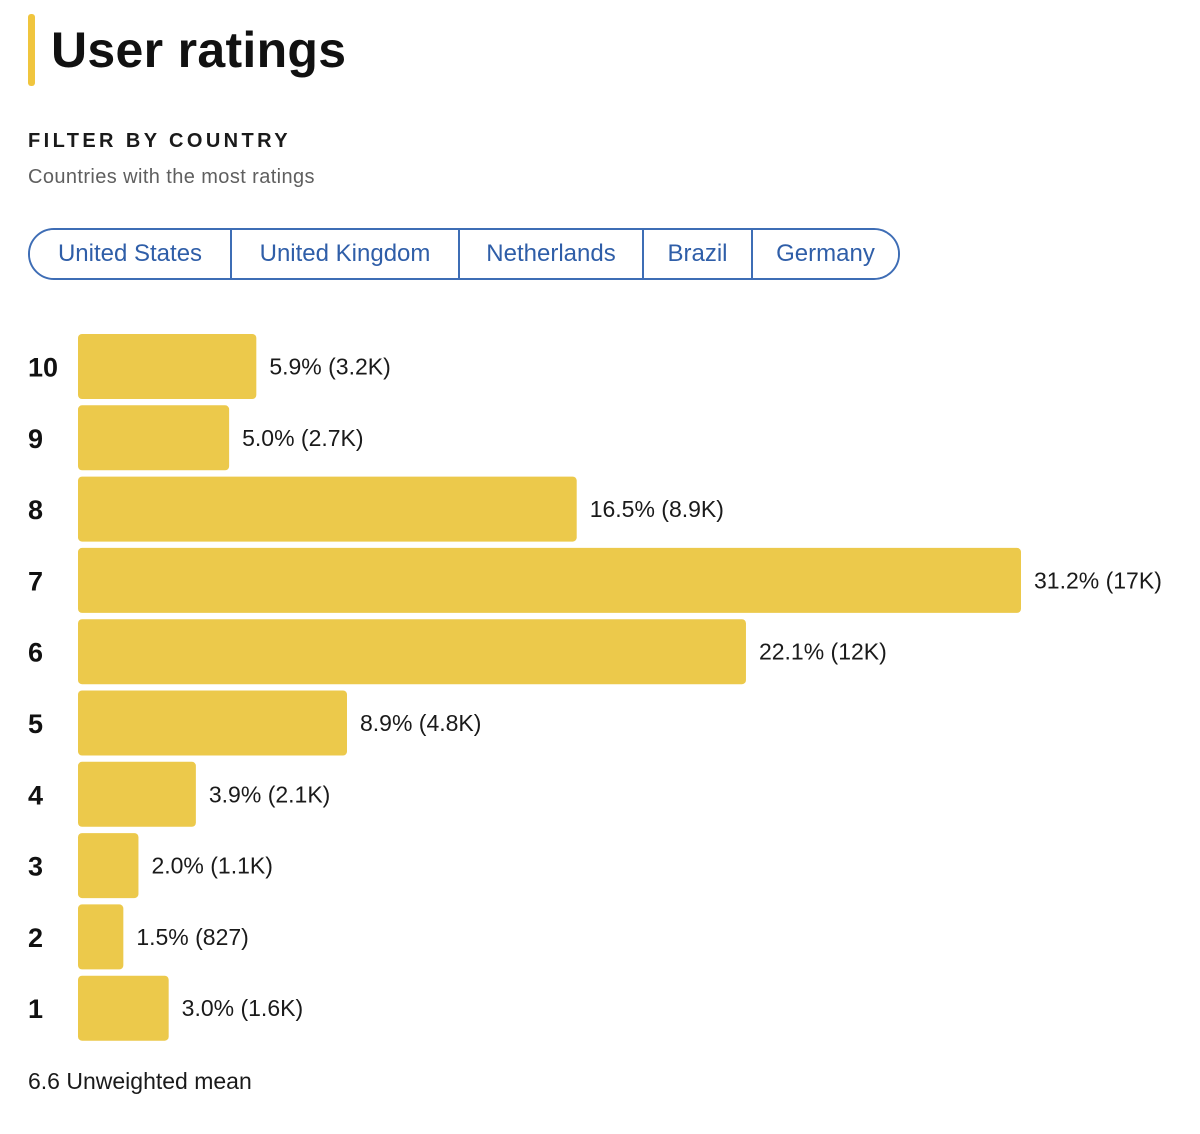  Describe the element at coordinates (329, 367) in the screenshot. I see `rating-data-label: 5.9% (3.2K)` at that location.